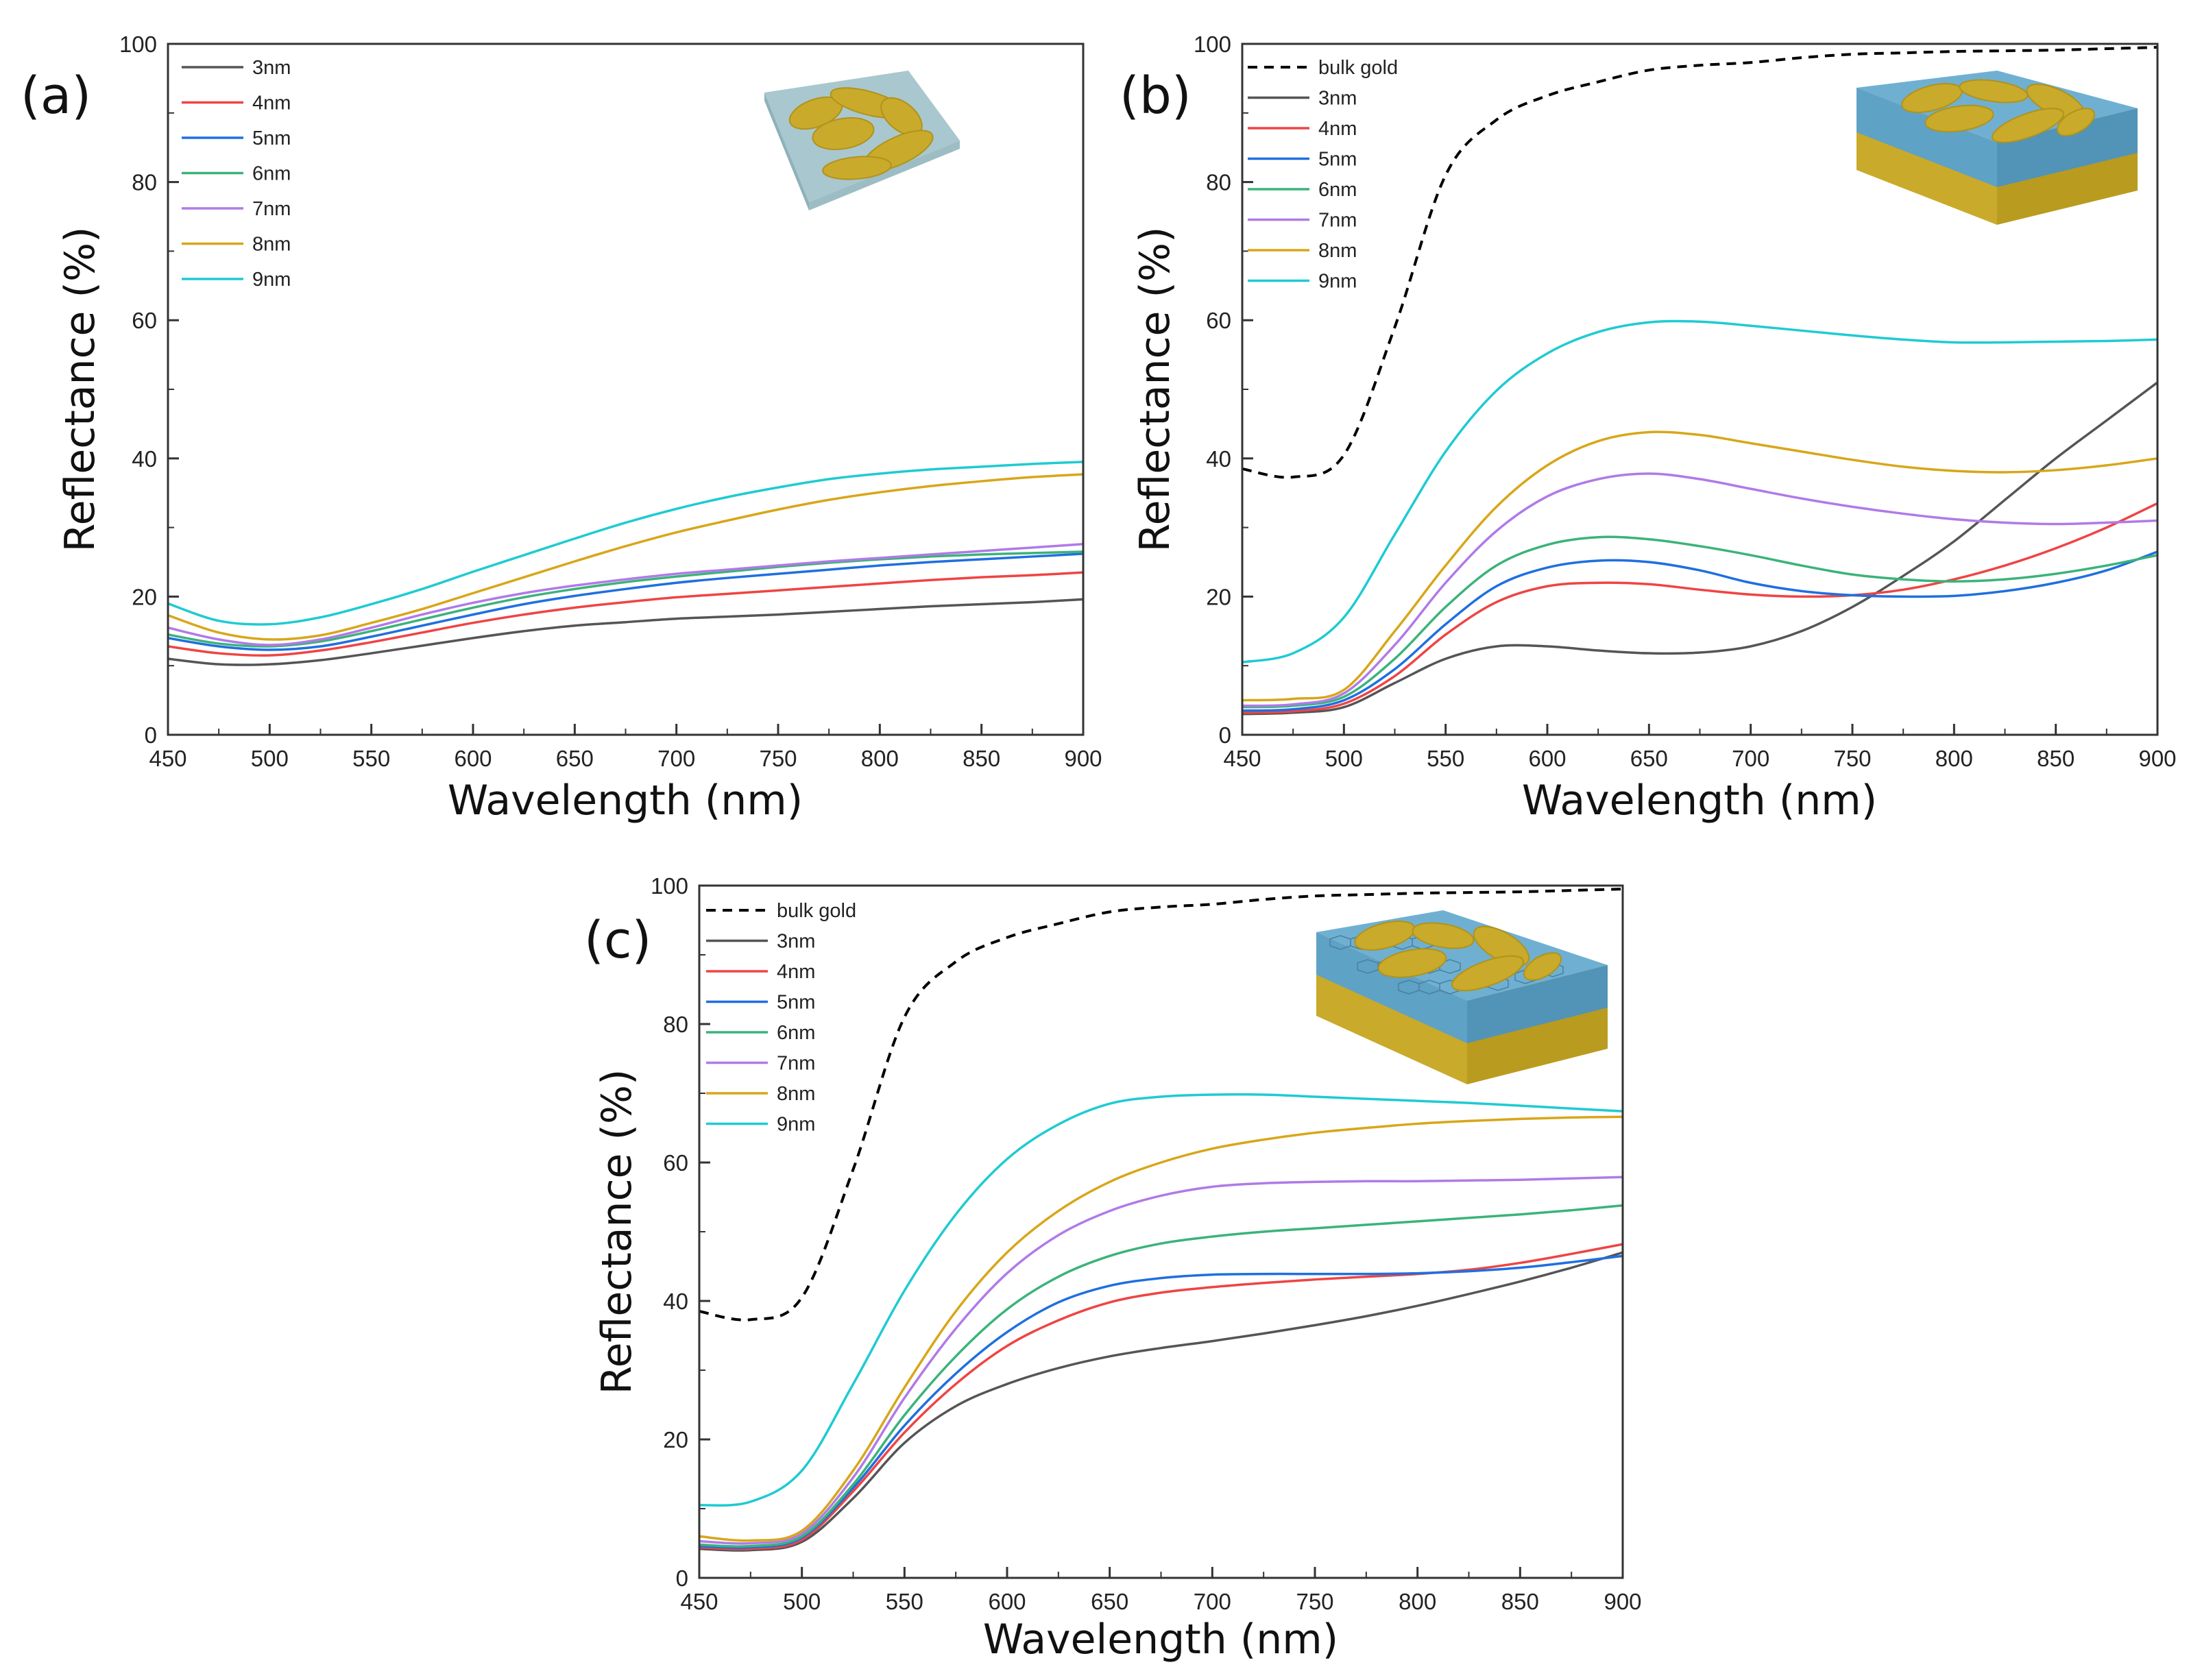 The height and width of the screenshot is (1680, 2189). I want to click on series-line-8nm-c, so click(1161, 1328).